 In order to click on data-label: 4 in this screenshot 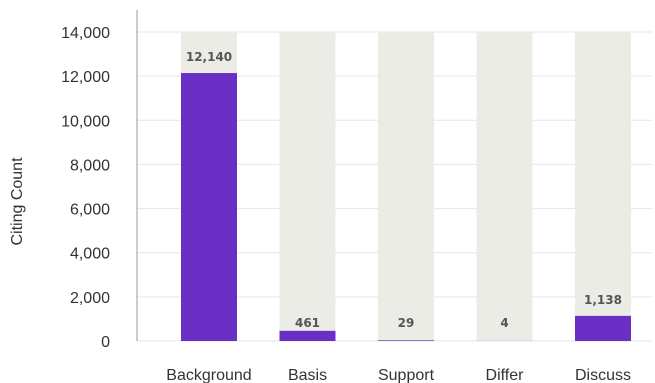, I will do `click(504, 323)`.